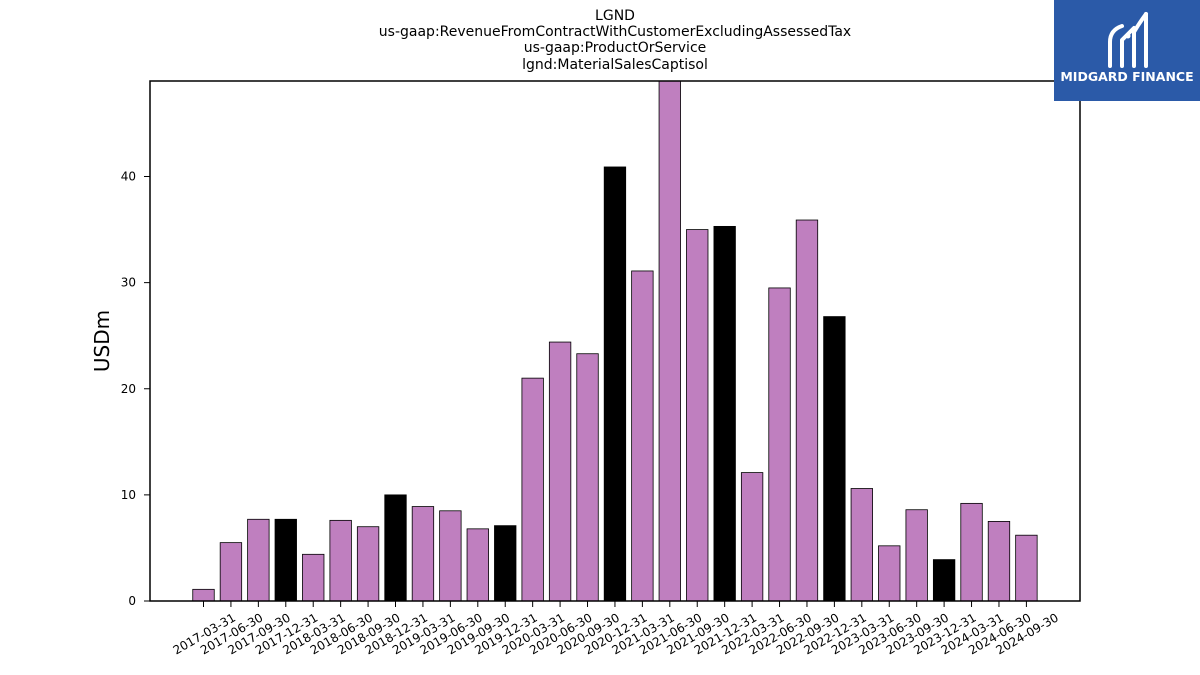 The image size is (1200, 675). What do you see at coordinates (128, 177) in the screenshot?
I see `y-tick-label: 40` at bounding box center [128, 177].